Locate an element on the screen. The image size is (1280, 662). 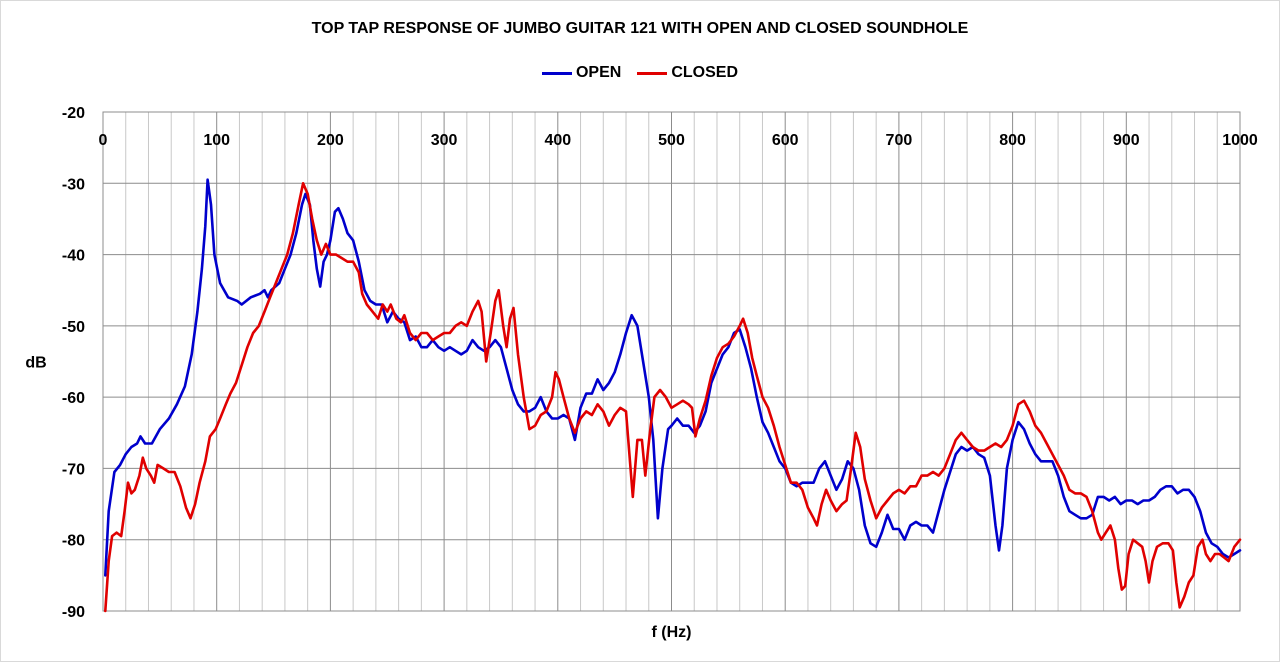
legend-entry-closed: CLOSED is located at coordinates (687, 73).